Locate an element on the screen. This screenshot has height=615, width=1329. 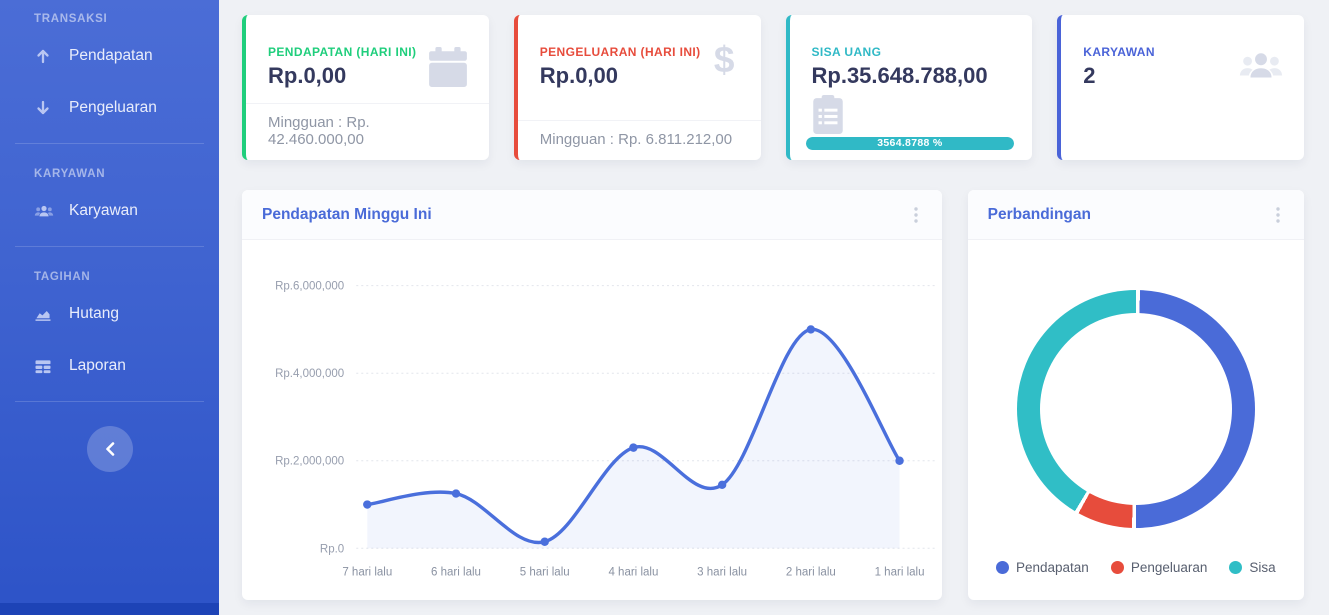
line-chart-header: Pendapatan Minggu Ini is located at coordinates (592, 215).